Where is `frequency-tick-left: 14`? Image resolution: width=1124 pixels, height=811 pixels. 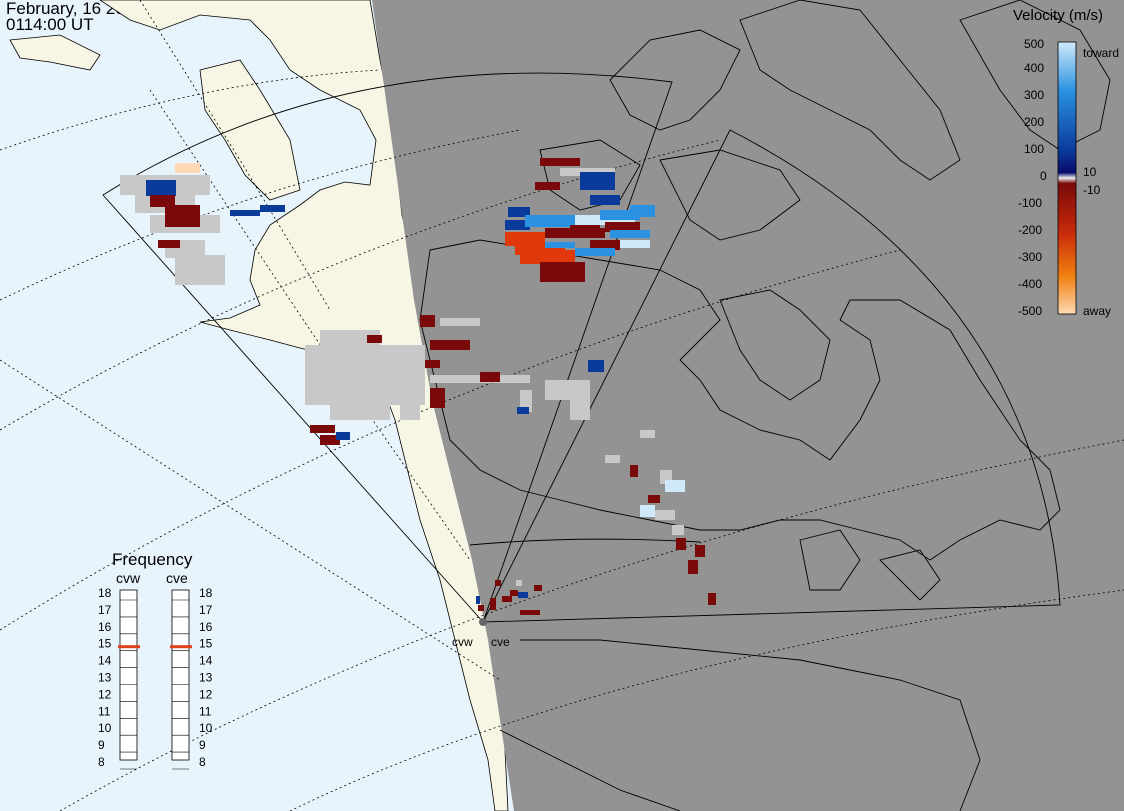
frequency-tick-left: 14 is located at coordinates (105, 661).